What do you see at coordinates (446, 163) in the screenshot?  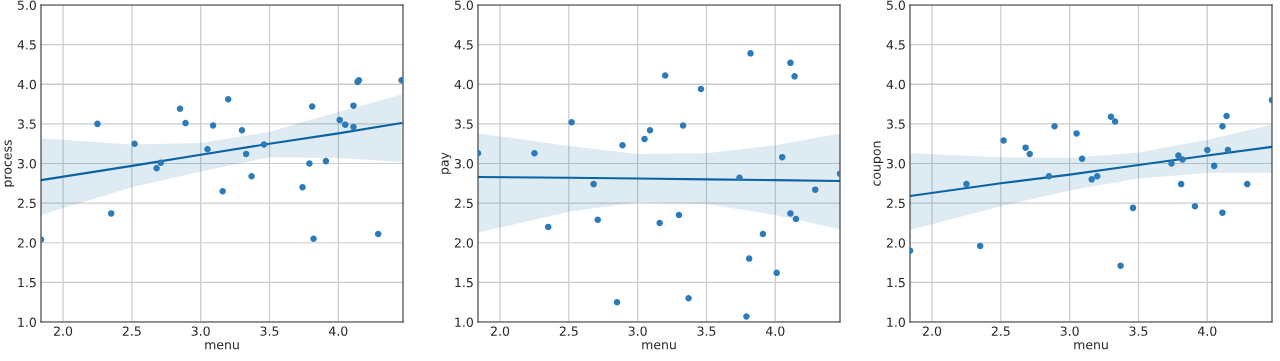 I see `y-axis-title: pay` at bounding box center [446, 163].